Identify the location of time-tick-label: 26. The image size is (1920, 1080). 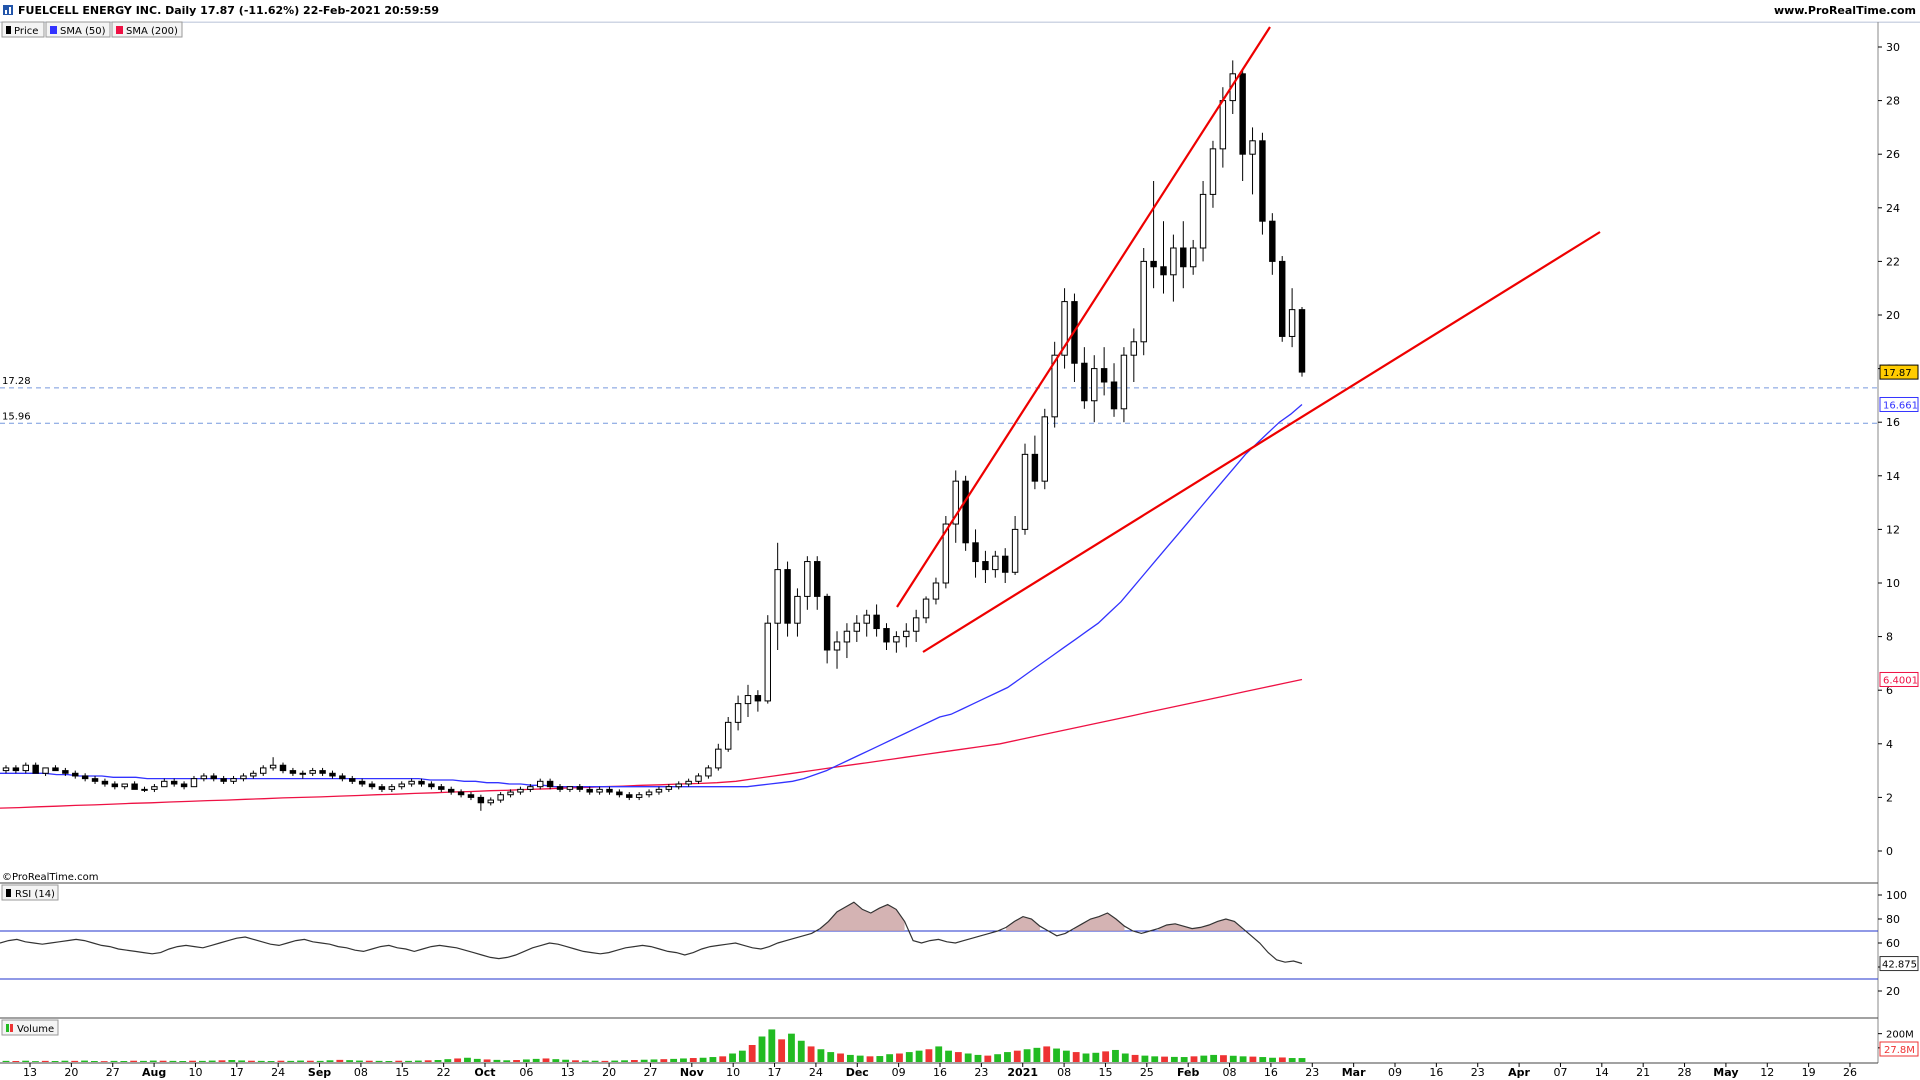
(1850, 1072).